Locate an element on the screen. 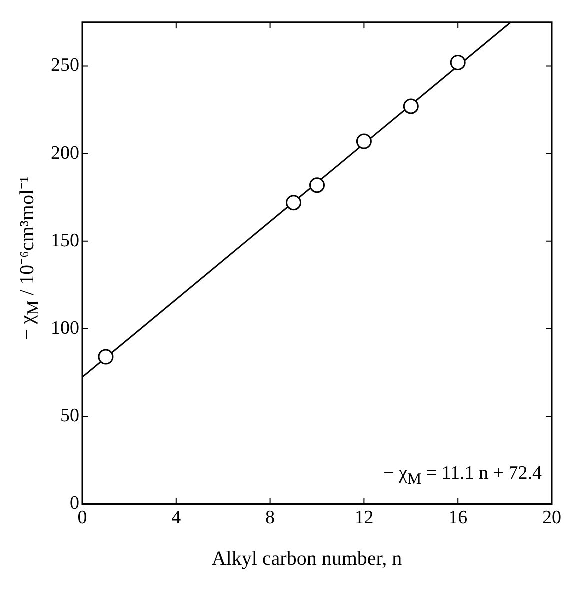 This screenshot has width=574, height=594. y-tick-label: 150 is located at coordinates (65, 241).